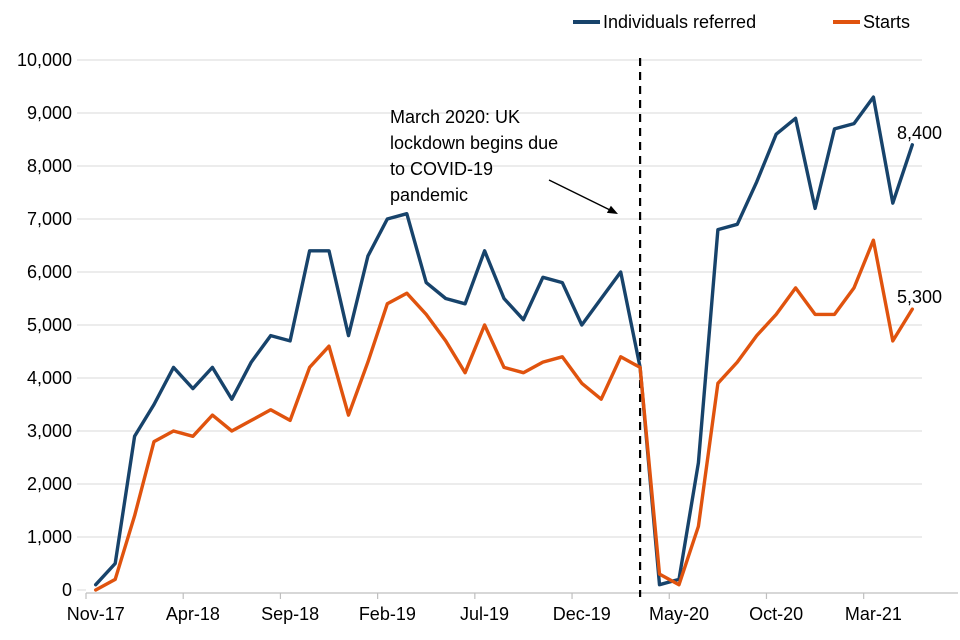  Describe the element at coordinates (49, 537) in the screenshot. I see `y-tick-label: 1,000` at that location.